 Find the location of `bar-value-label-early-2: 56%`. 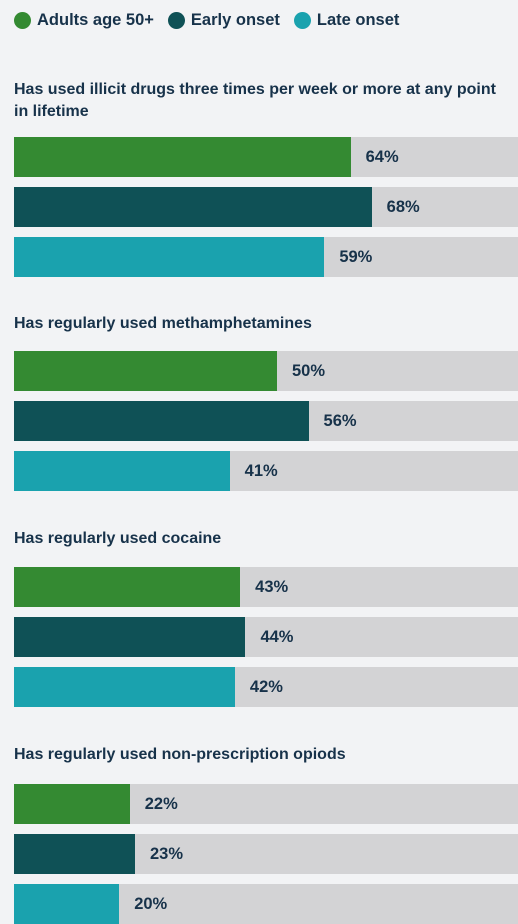

bar-value-label-early-2: 56% is located at coordinates (340, 421).